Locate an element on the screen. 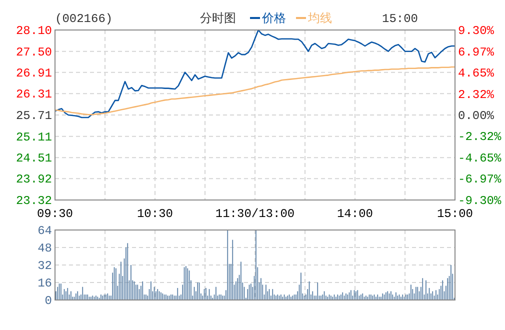 The width and height of the screenshot is (505, 330). y2-tick-label: -2.32% is located at coordinates (480, 137).